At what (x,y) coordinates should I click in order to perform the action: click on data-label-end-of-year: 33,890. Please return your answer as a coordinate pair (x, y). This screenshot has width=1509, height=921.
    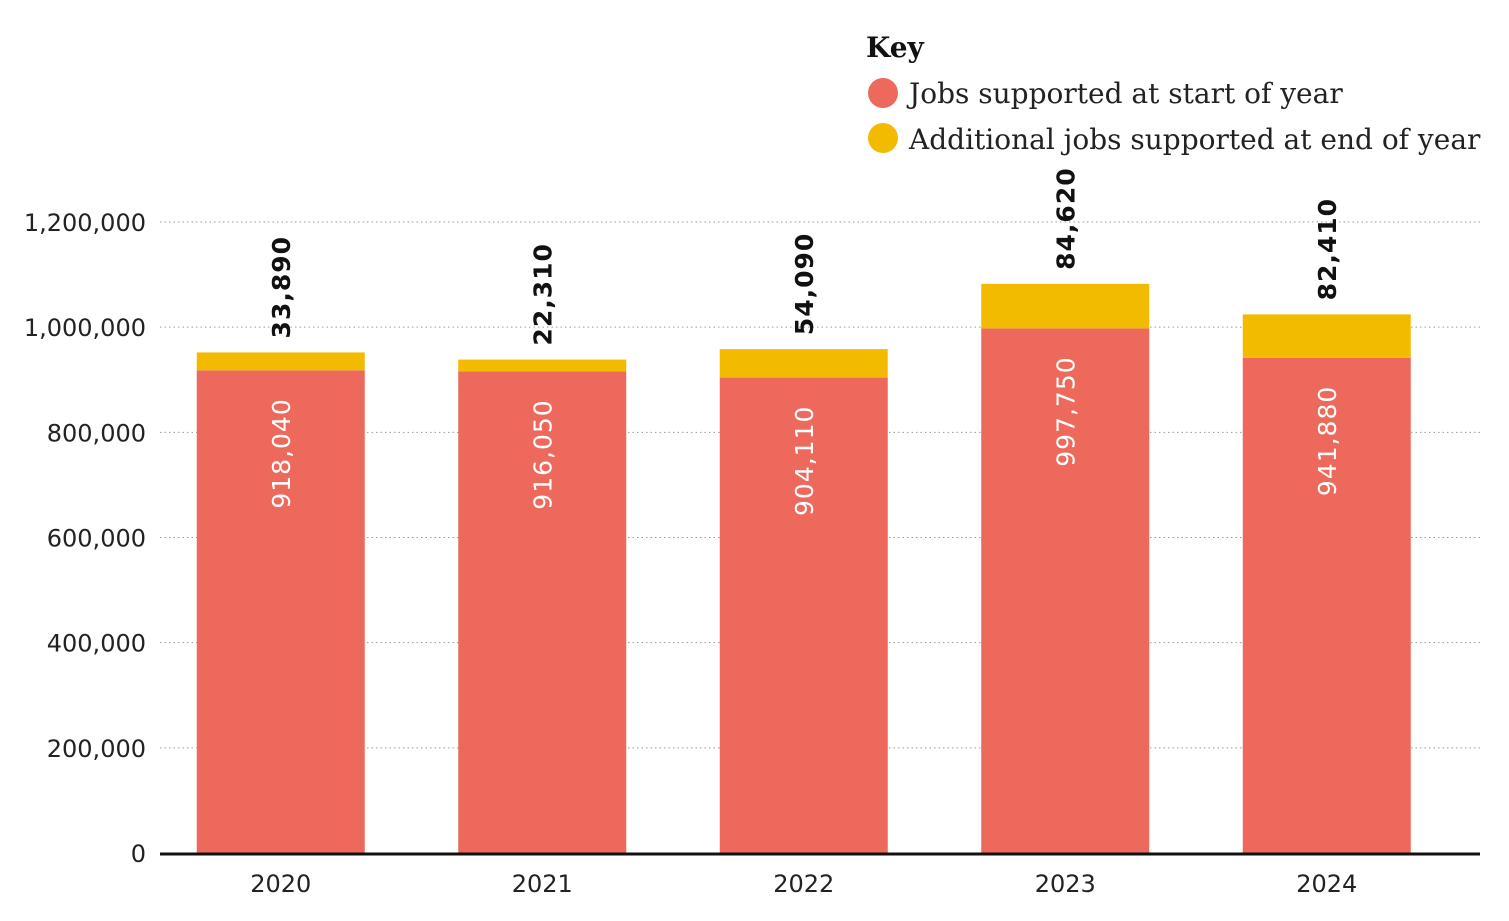
    Looking at the image, I should click on (281, 287).